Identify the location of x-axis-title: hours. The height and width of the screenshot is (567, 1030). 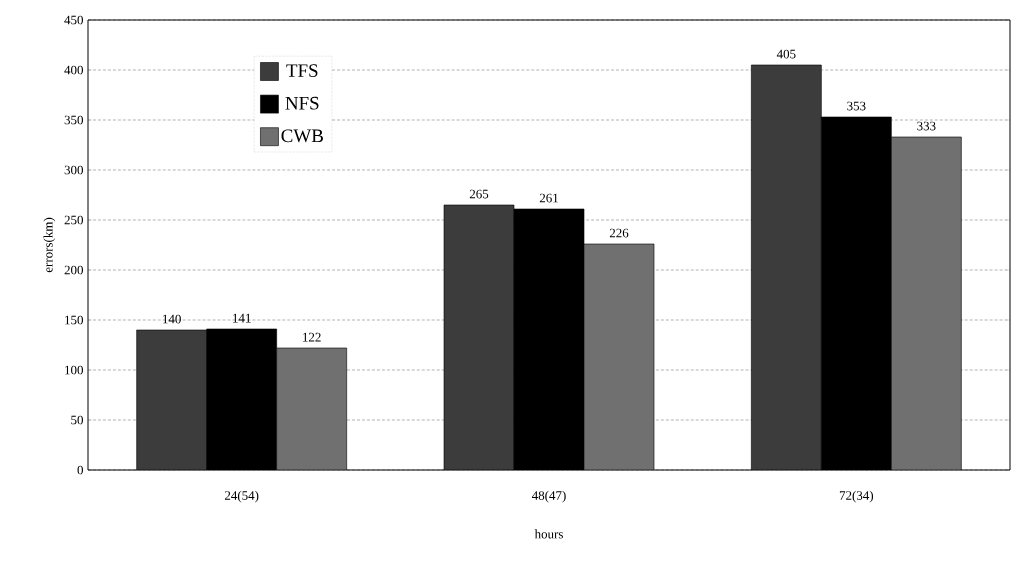
(548, 534).